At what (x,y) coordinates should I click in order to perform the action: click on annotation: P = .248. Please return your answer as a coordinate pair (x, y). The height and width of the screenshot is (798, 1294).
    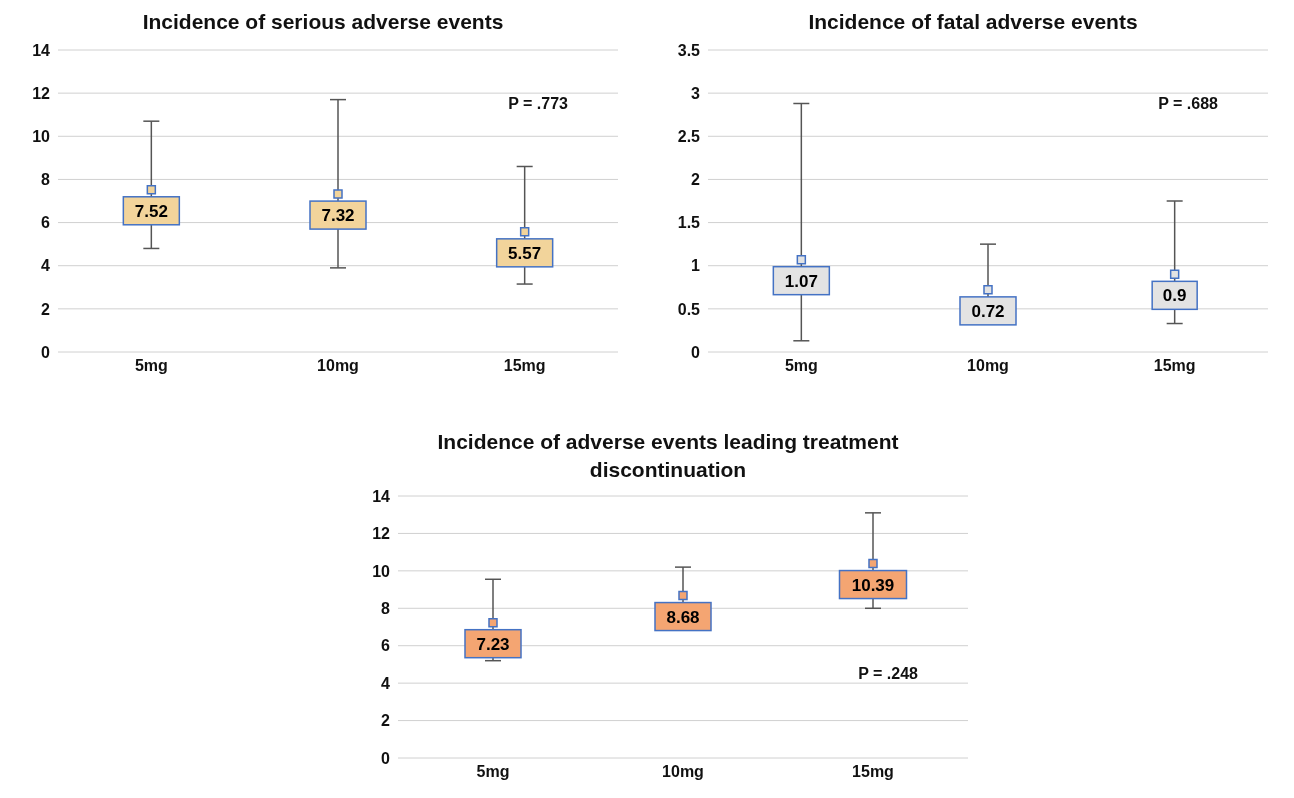
    Looking at the image, I should click on (888, 673).